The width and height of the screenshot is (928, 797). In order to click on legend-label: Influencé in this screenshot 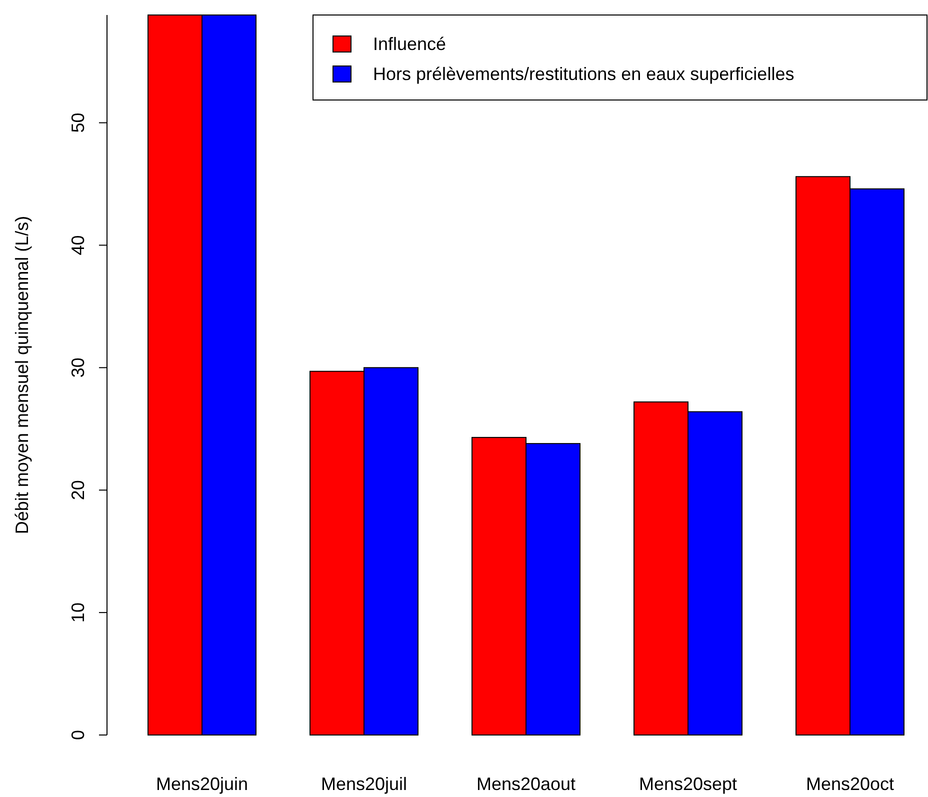, I will do `click(409, 44)`.